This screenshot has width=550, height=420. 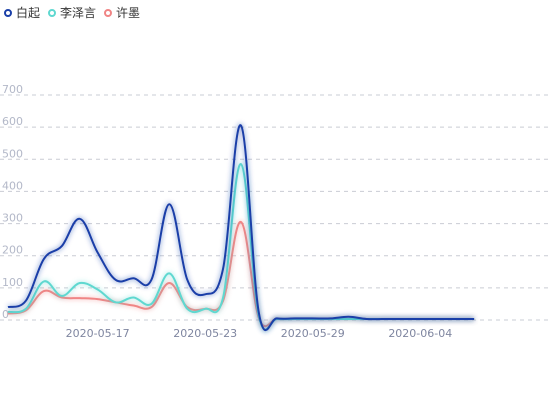 What do you see at coordinates (12, 153) in the screenshot?
I see `y-tick-label-5: 500` at bounding box center [12, 153].